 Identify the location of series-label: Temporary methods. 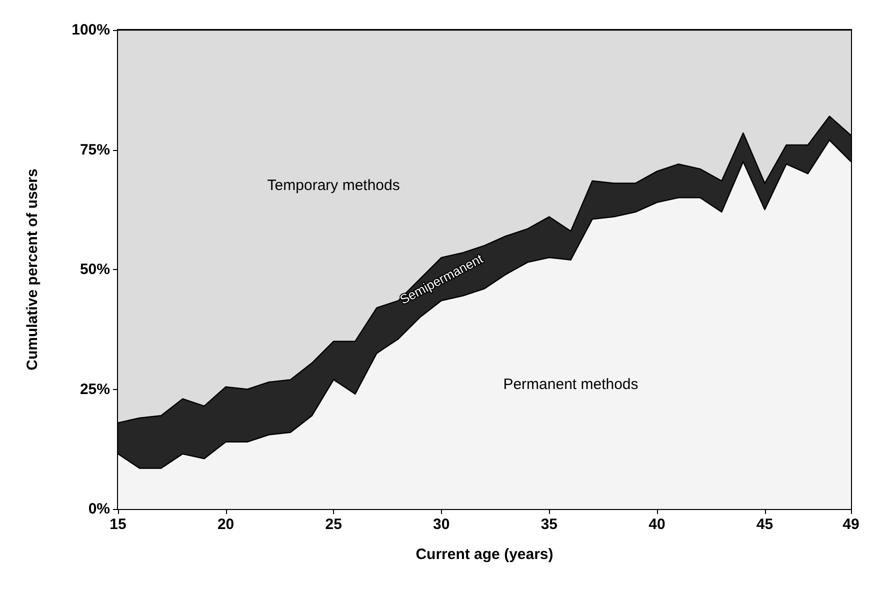
(333, 185).